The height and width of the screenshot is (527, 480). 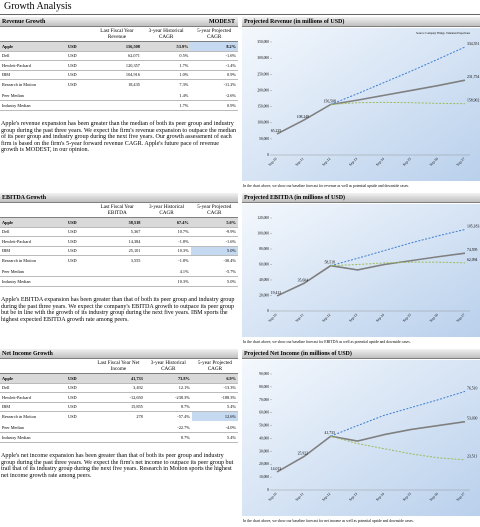 I want to click on x-tick-label: Sep-11, so click(x=300, y=318).